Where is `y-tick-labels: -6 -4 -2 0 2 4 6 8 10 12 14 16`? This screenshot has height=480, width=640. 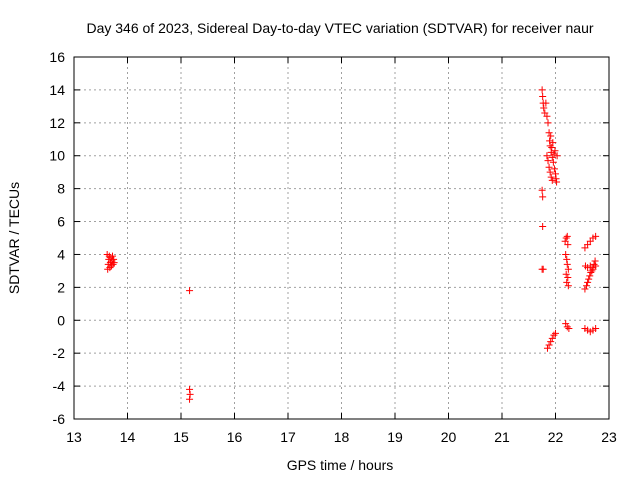
y-tick-labels: -6 -4 -2 0 2 4 6 8 10 12 14 16 is located at coordinates (57, 238).